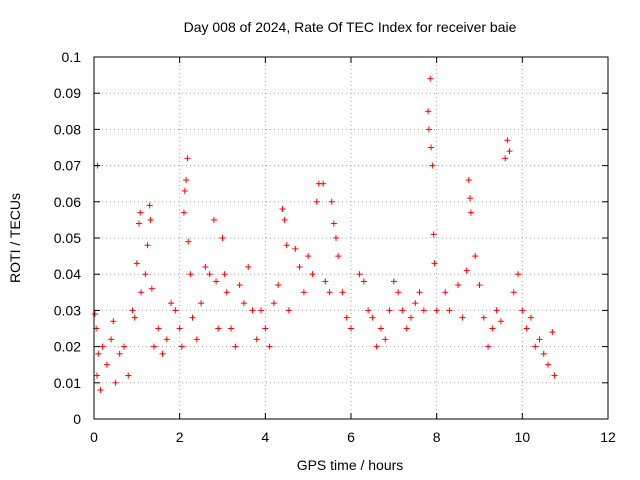 The image size is (640, 480). I want to click on y-tick-label: 0.04, so click(67, 274).